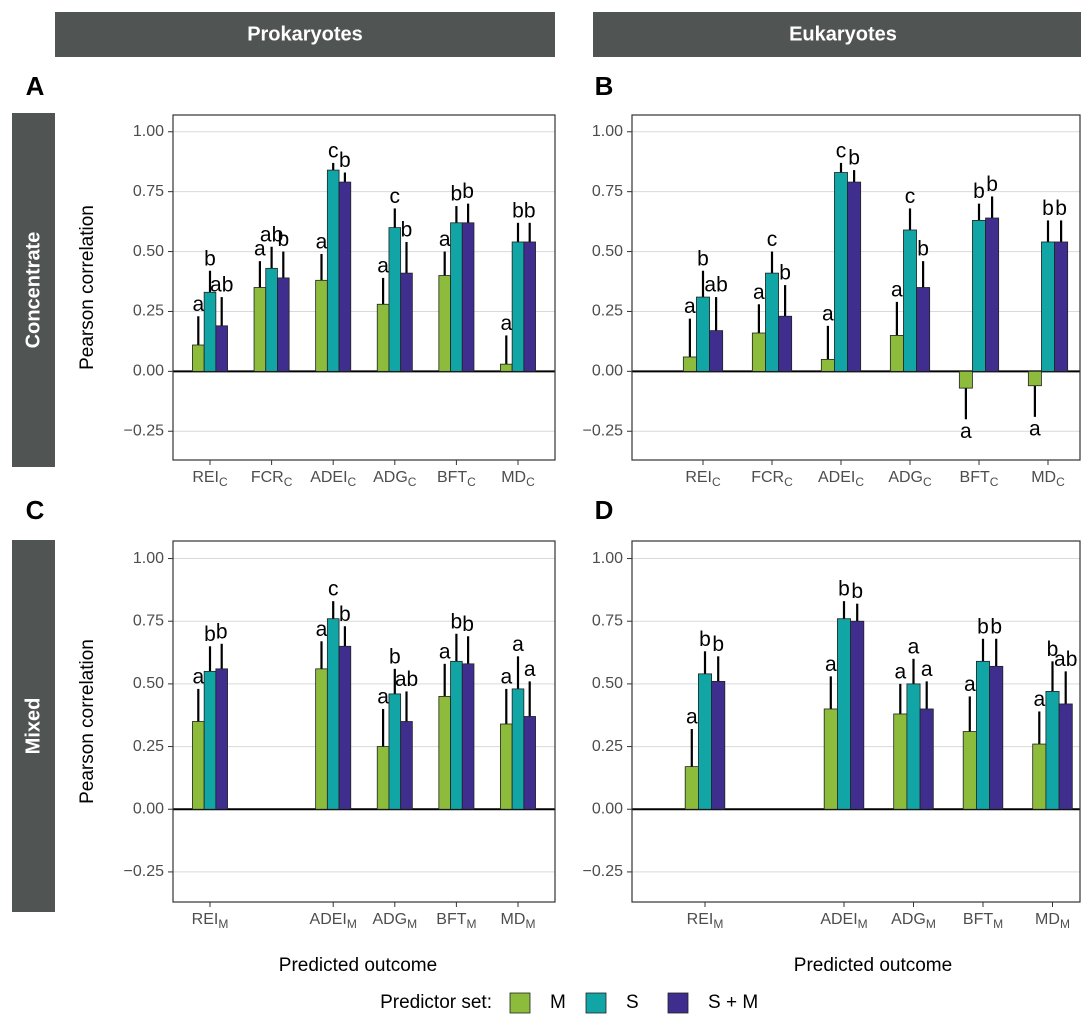  I want to click on y-tick-label: −0.25, so click(603, 871).